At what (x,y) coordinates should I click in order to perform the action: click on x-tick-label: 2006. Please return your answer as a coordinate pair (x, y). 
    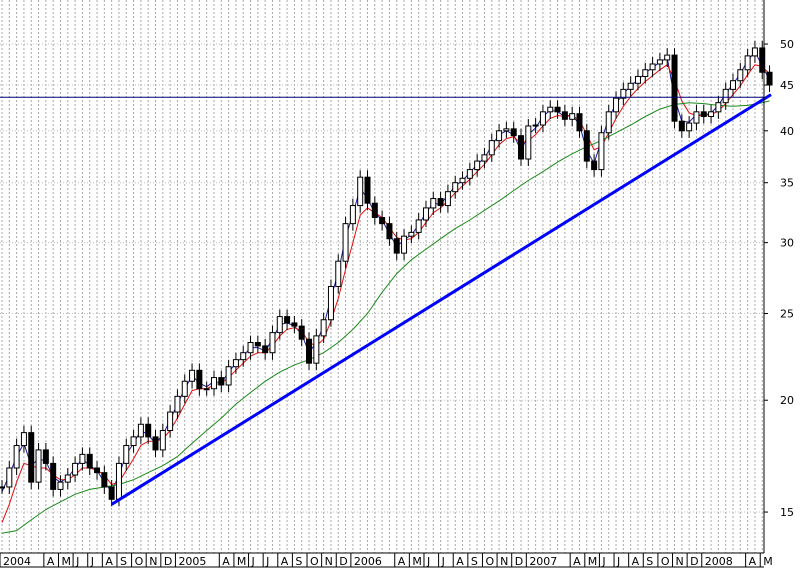
    Looking at the image, I should click on (368, 561).